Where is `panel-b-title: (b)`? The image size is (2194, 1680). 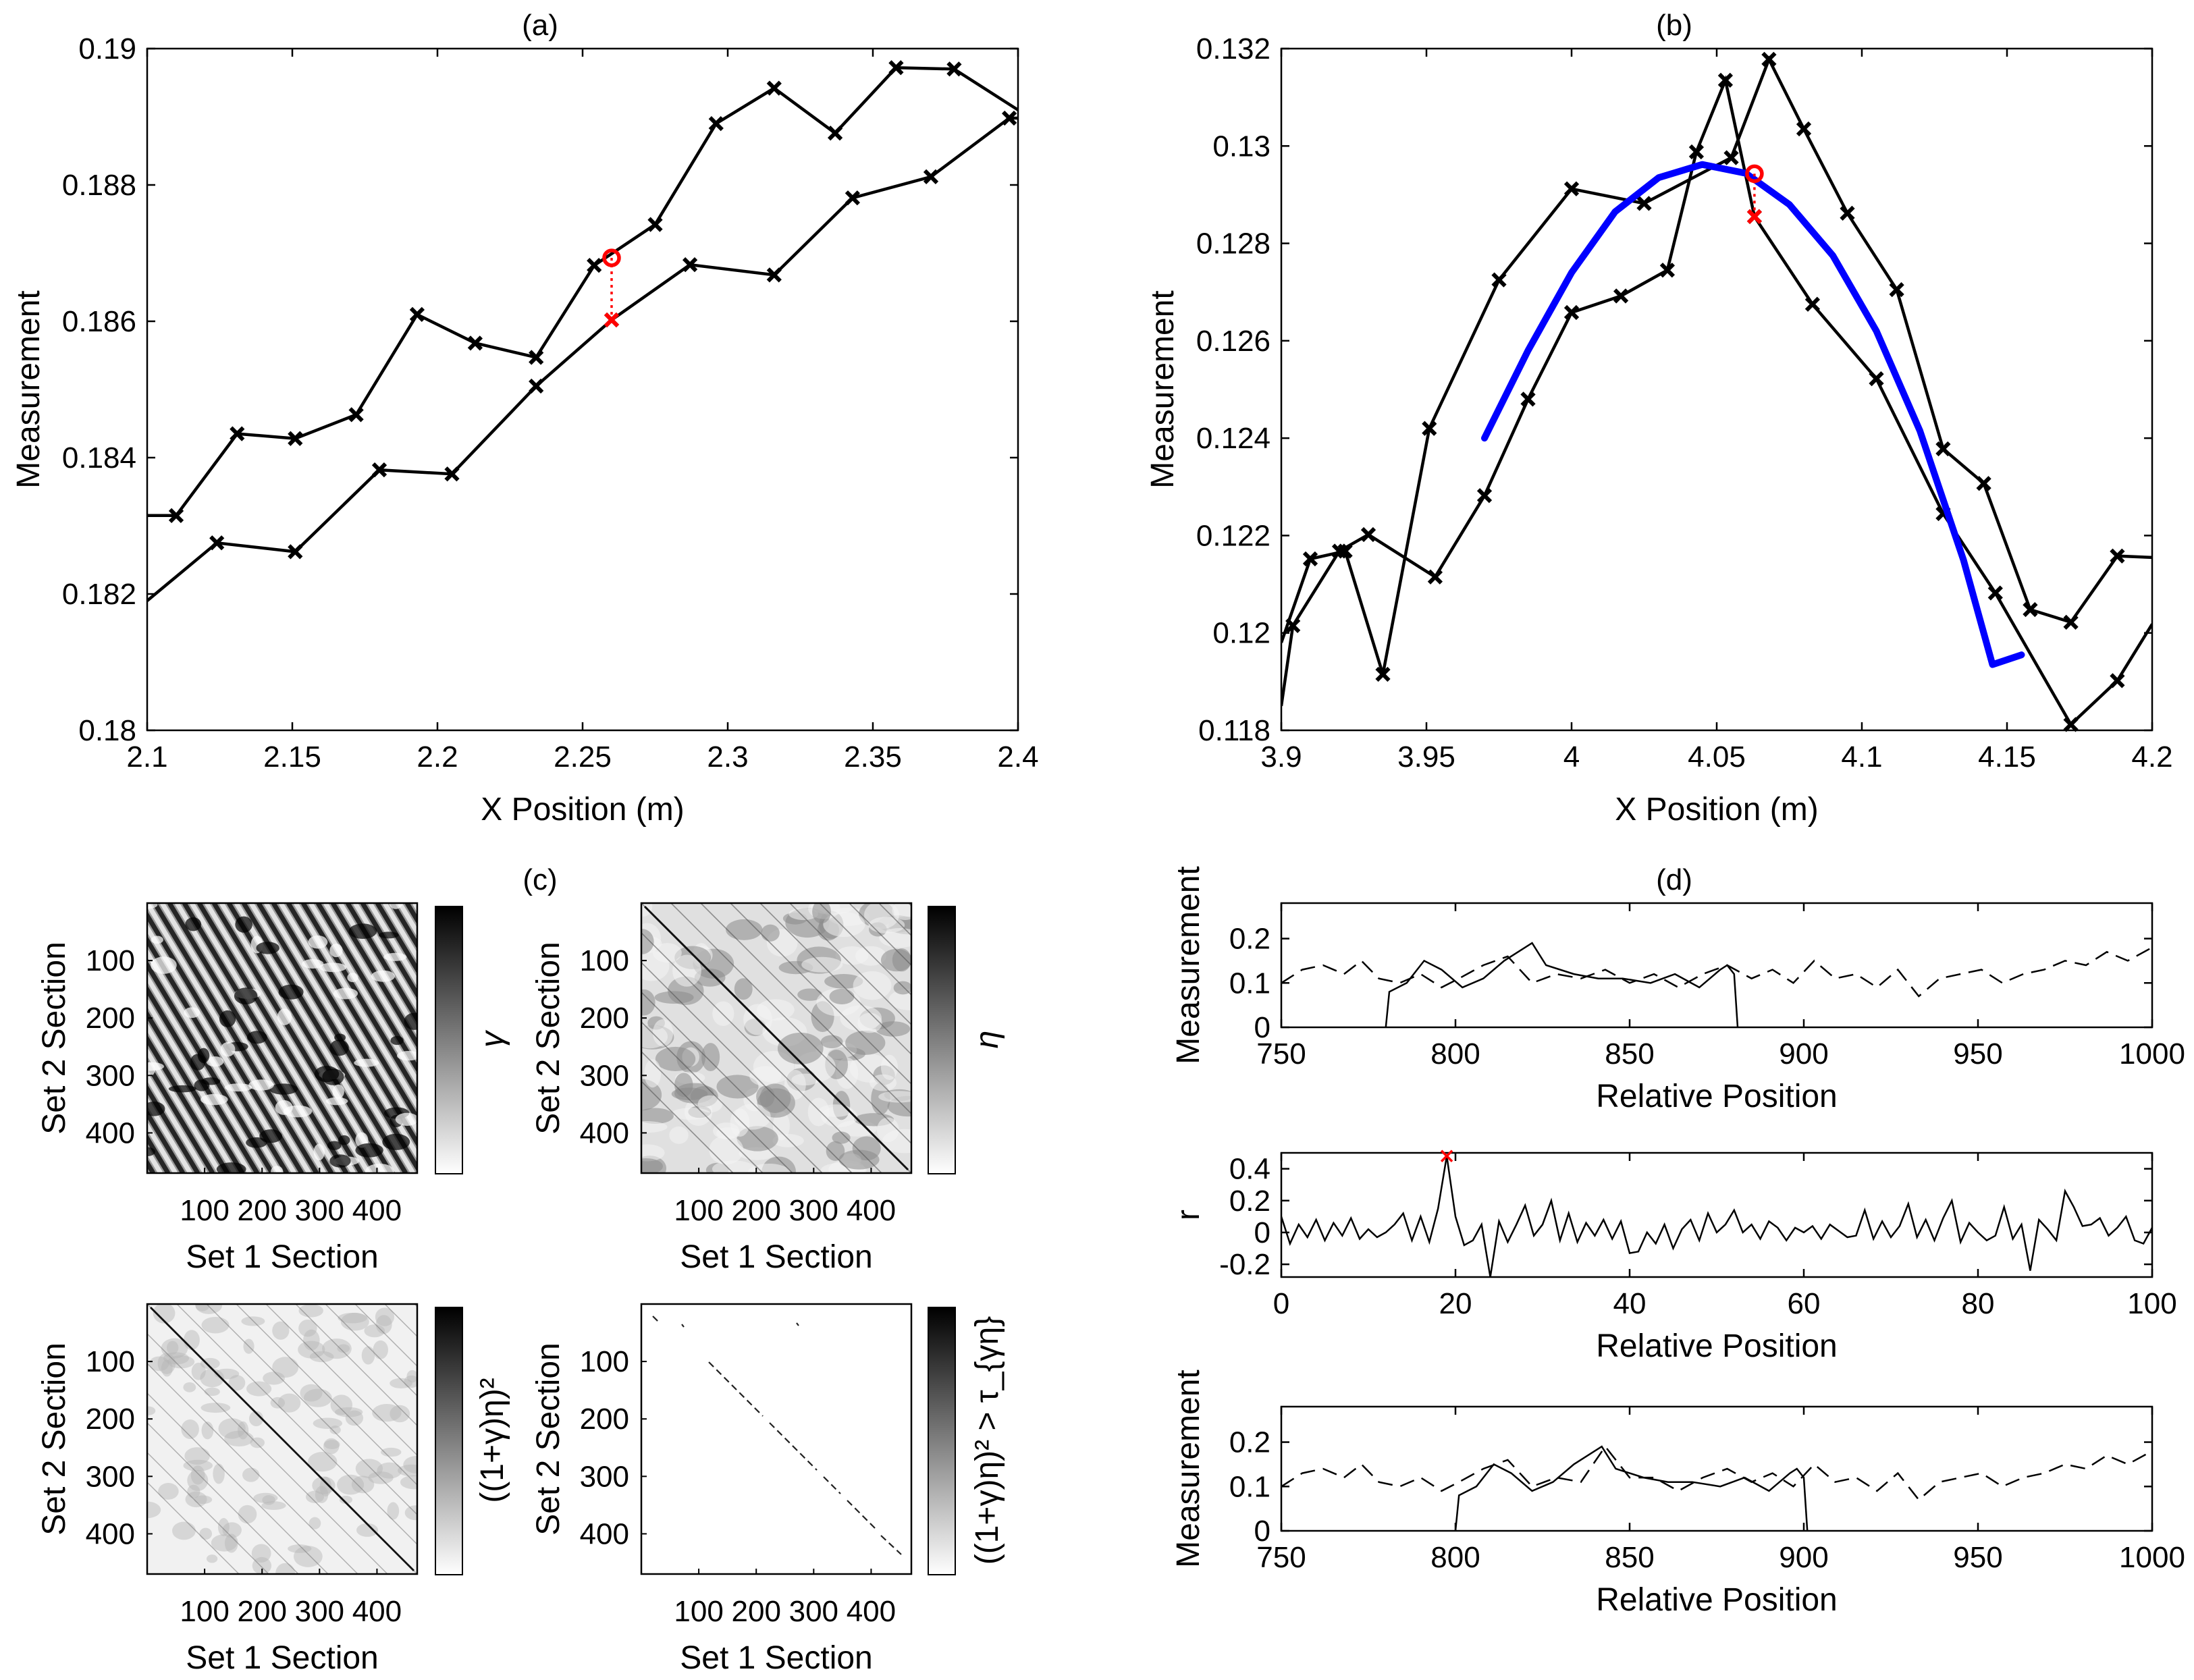
panel-b-title: (b) is located at coordinates (1674, 26).